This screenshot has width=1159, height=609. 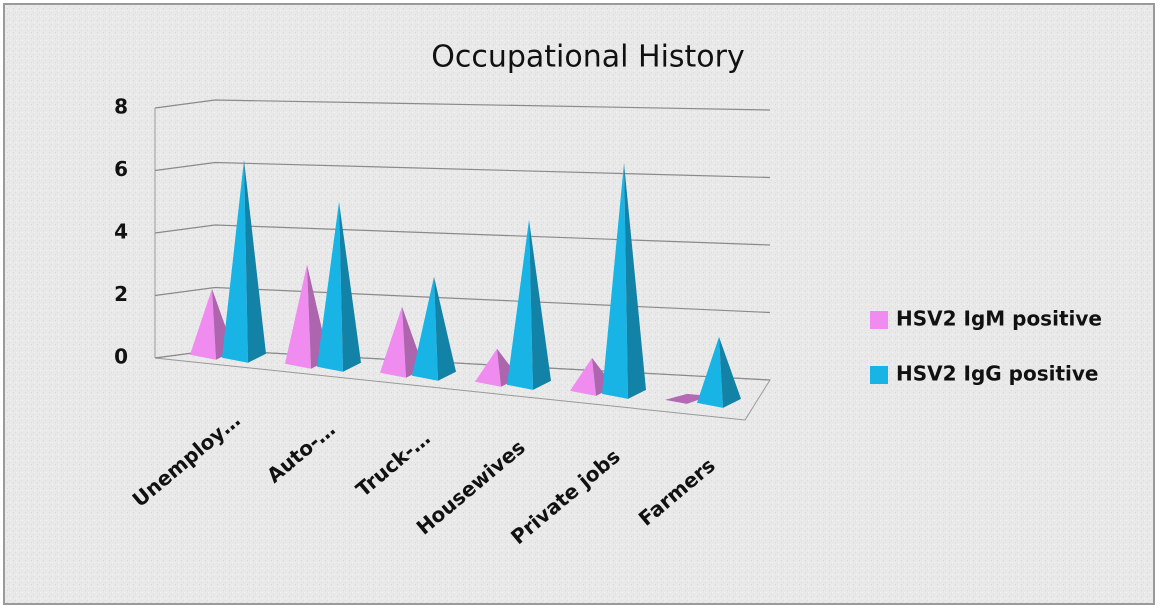 What do you see at coordinates (121, 357) in the screenshot?
I see `y-tick-label: 0` at bounding box center [121, 357].